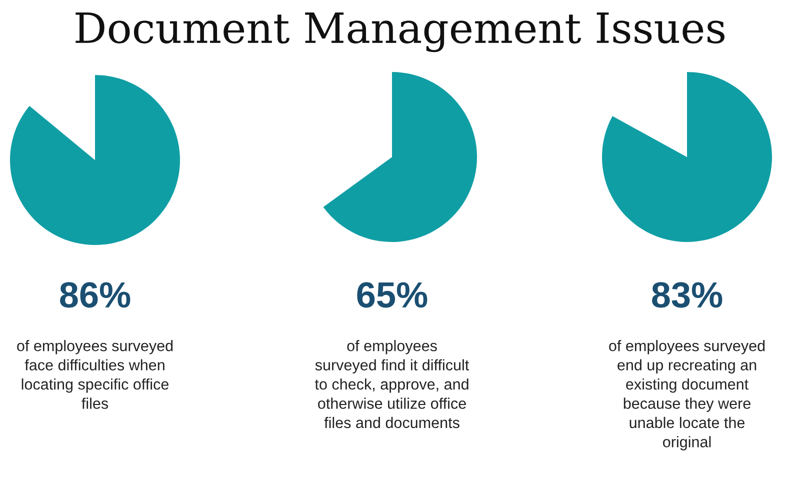  I want to click on data-label: 83%, so click(687, 295).